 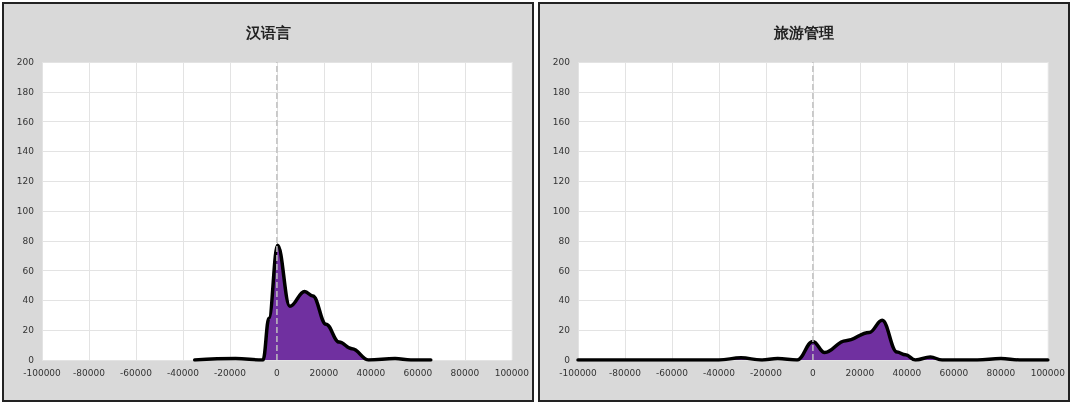 I want to click on chart-title: 旅游管理, so click(x=803, y=32).